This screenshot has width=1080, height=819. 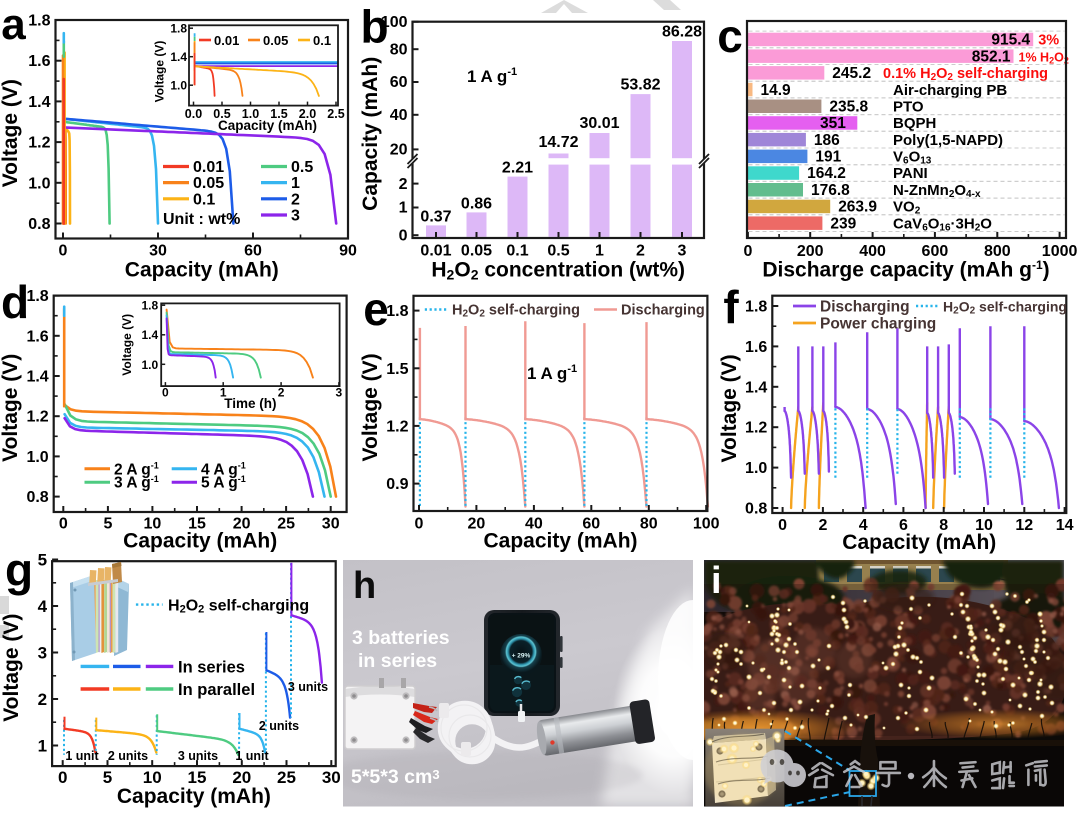 I want to click on svg-text: Time (h), so click(x=250, y=403).